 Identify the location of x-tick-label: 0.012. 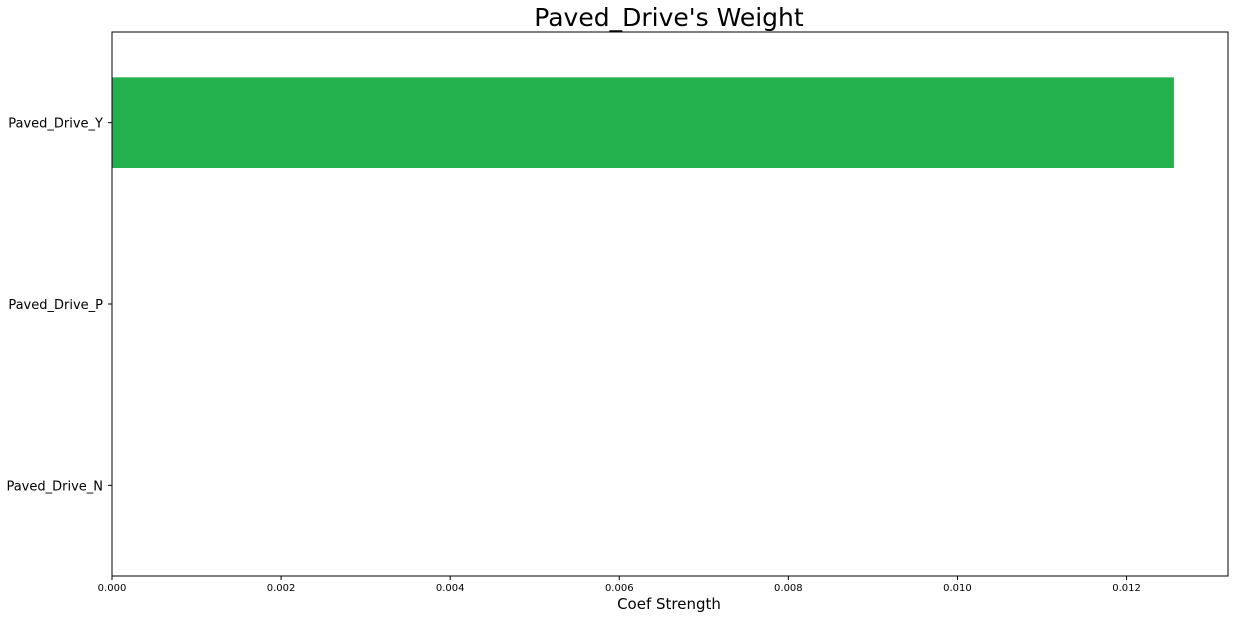
(1126, 588).